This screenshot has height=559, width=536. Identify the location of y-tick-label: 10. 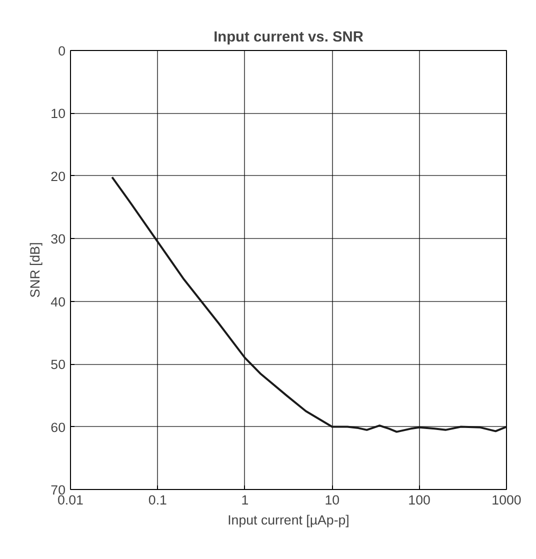
(58, 114).